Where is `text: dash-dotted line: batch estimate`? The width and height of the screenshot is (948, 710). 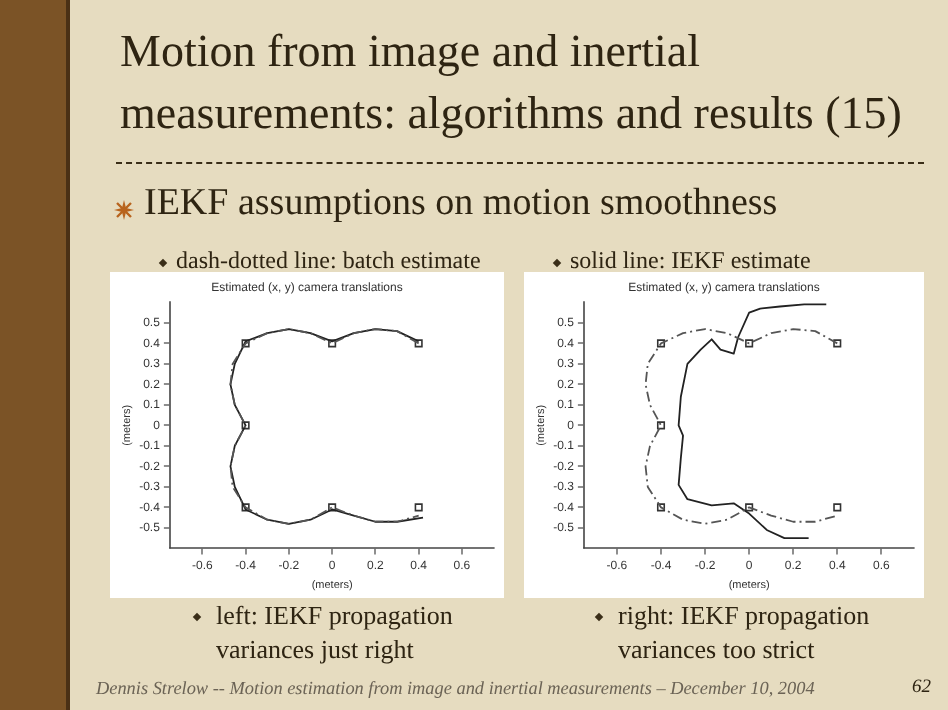
text: dash-dotted line: batch estimate is located at coordinates (328, 260).